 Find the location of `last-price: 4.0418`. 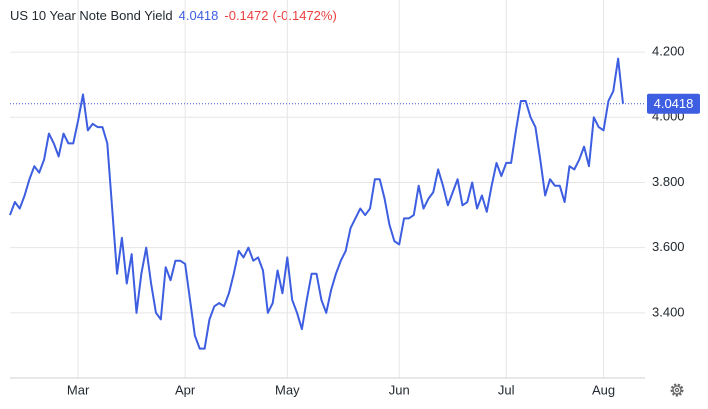

last-price: 4.0418 is located at coordinates (199, 15).